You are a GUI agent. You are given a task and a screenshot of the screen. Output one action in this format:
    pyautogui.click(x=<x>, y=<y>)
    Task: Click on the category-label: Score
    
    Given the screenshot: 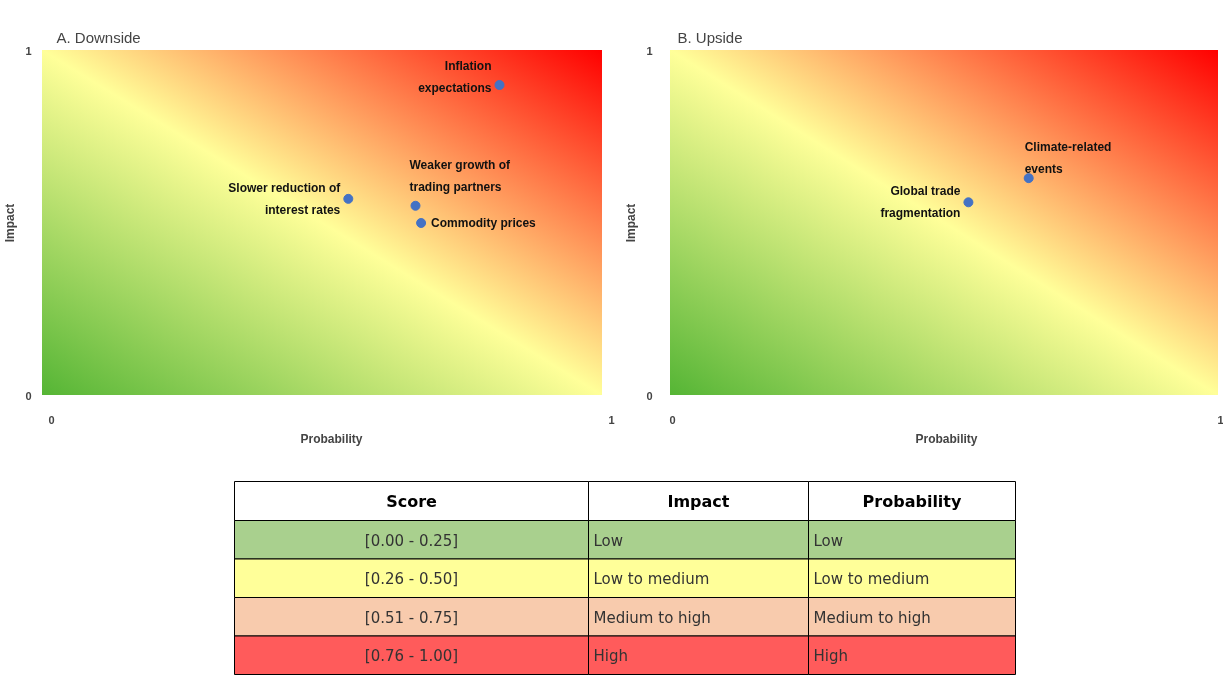 What is the action you would take?
    pyautogui.click(x=412, y=501)
    